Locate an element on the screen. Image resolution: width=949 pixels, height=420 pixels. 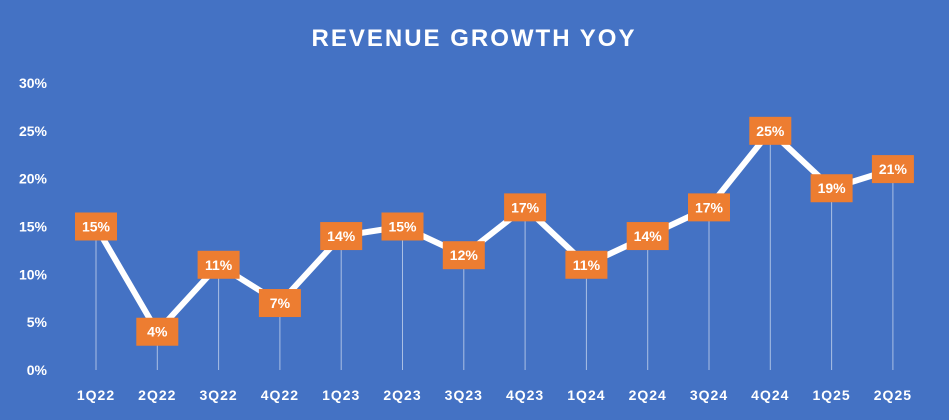
y-tick-label: 20% is located at coordinates (33, 179).